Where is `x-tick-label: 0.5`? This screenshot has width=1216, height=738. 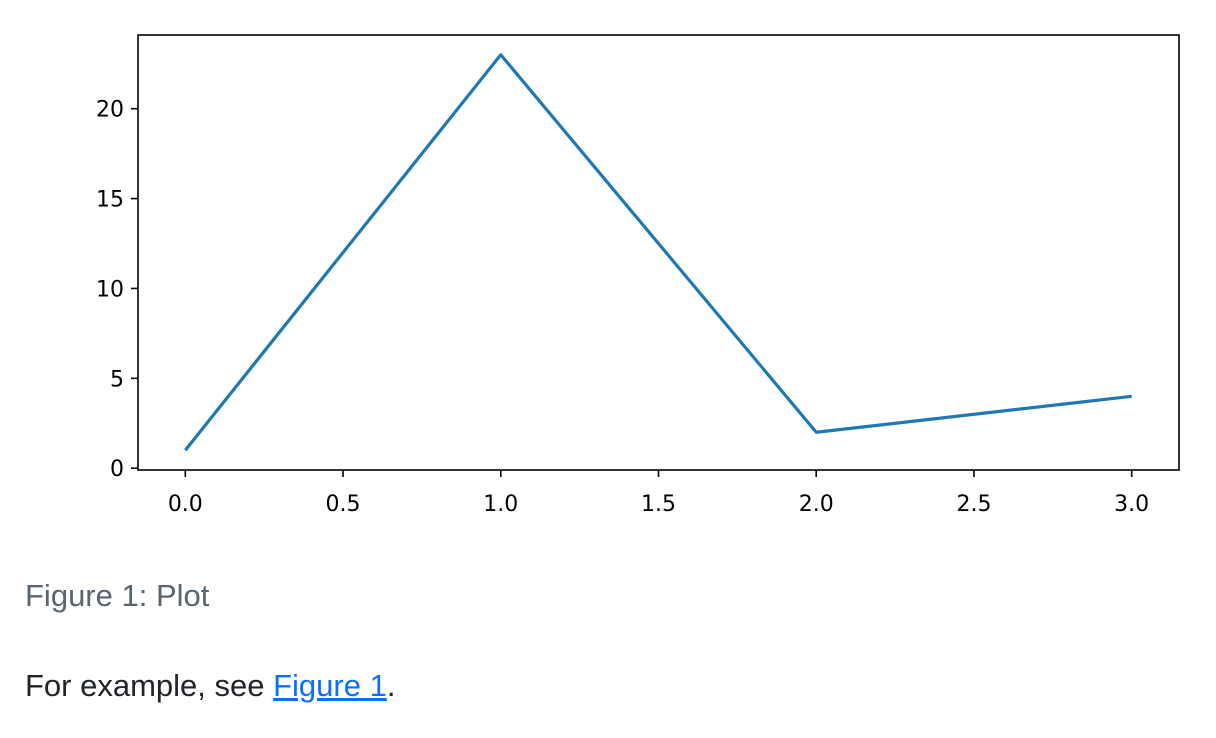
x-tick-label: 0.5 is located at coordinates (343, 504).